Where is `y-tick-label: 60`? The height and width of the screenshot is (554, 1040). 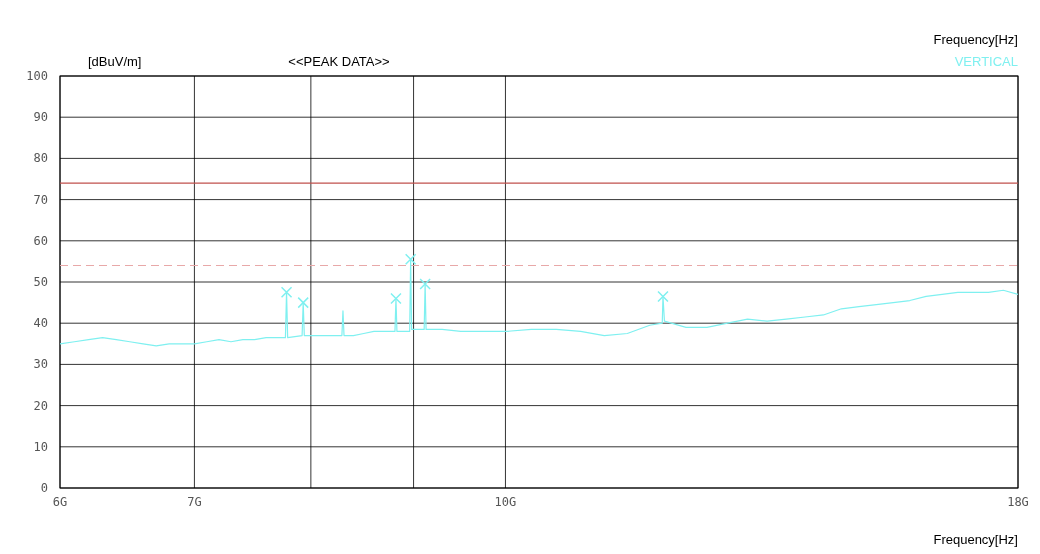 y-tick-label: 60 is located at coordinates (40, 240).